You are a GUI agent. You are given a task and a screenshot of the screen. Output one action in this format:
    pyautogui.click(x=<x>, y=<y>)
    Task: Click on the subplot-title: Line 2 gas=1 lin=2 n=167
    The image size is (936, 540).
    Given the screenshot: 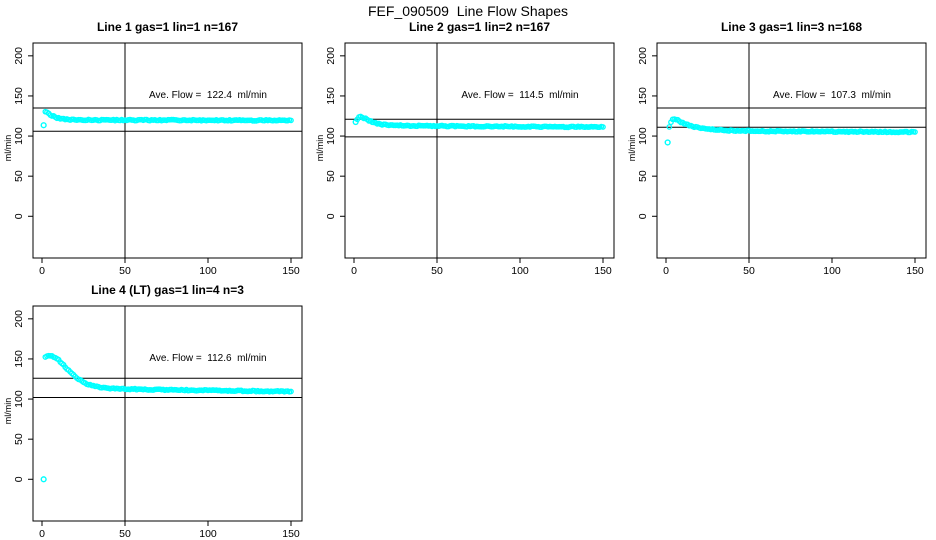 What is the action you would take?
    pyautogui.click(x=479, y=27)
    